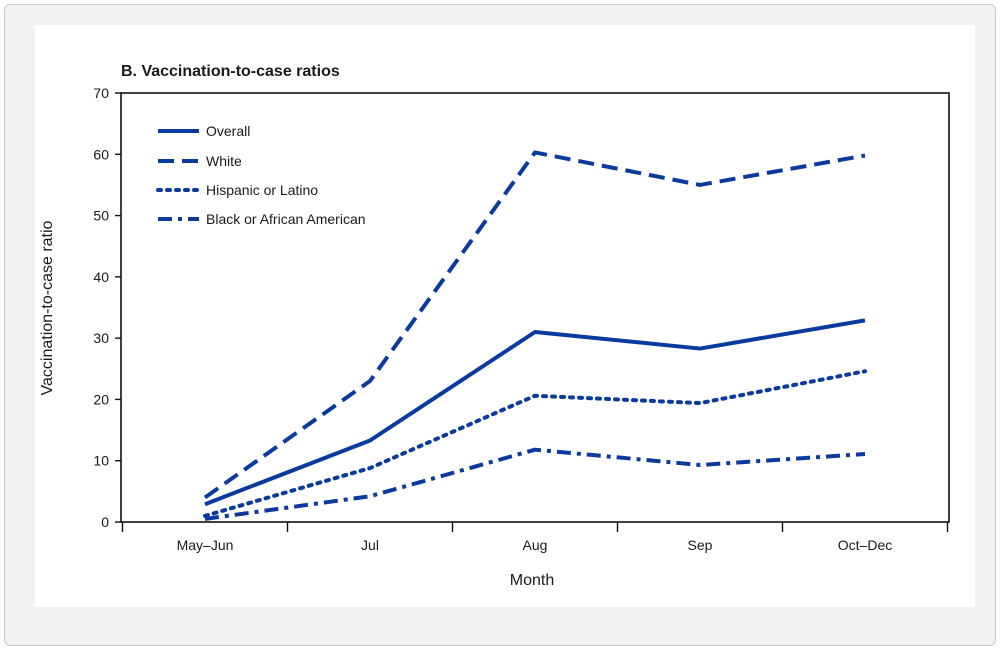  What do you see at coordinates (101, 216) in the screenshot?
I see `y-tick-label: 50` at bounding box center [101, 216].